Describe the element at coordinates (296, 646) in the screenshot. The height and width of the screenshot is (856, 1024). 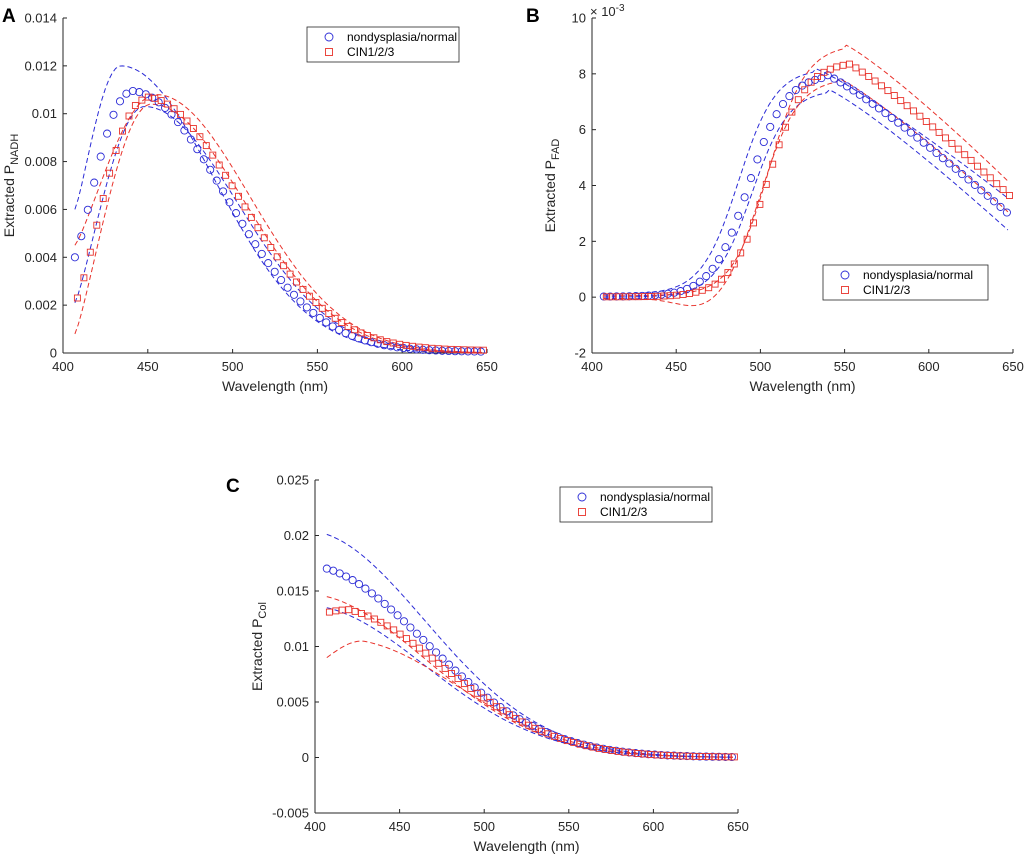
I see `y-tick-label: 0.01` at that location.